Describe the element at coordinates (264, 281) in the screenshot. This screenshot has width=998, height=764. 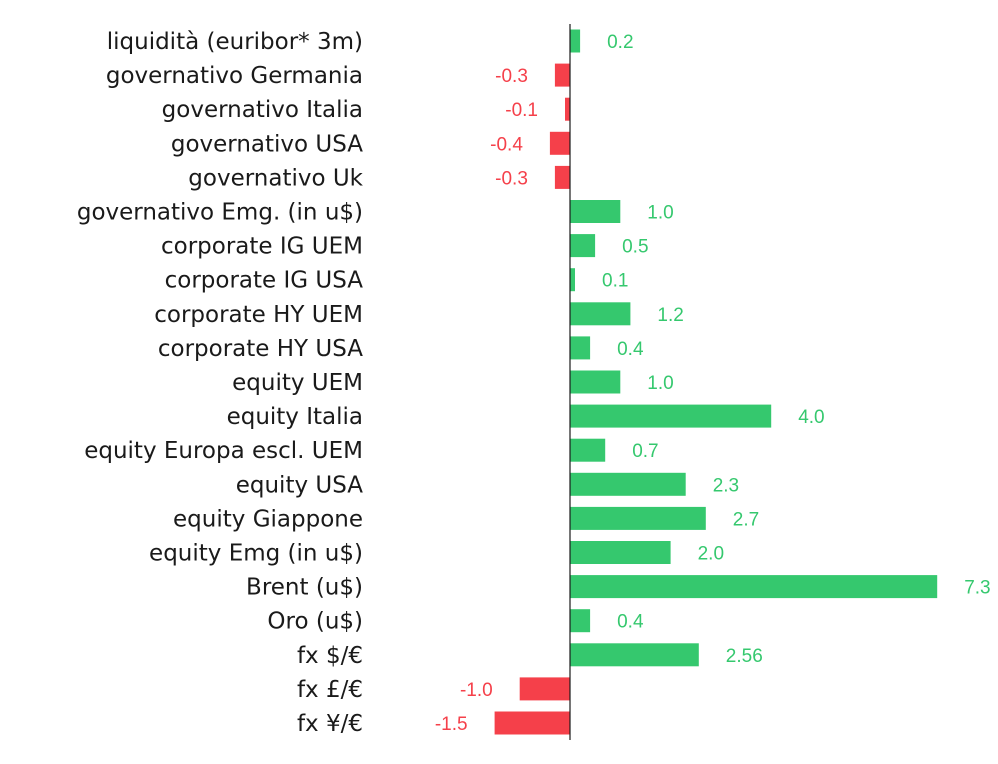
I see `category-label: corporate IG USA` at that location.